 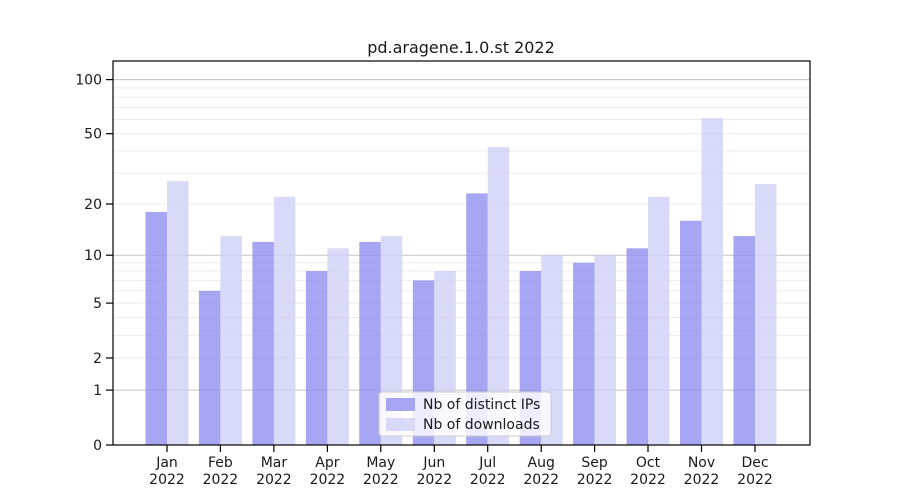 What do you see at coordinates (659, 320) in the screenshot?
I see `bar-downloads-oct` at bounding box center [659, 320].